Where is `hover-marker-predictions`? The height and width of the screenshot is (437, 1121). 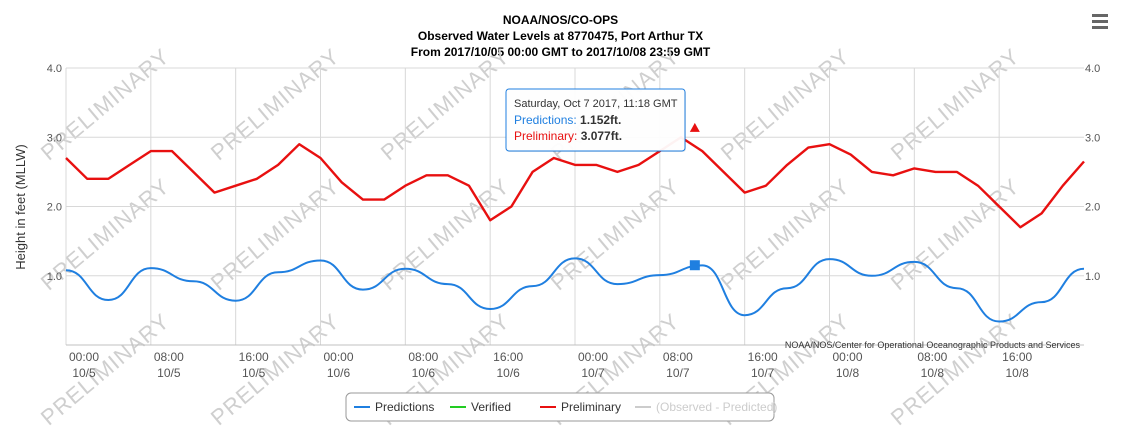
hover-marker-predictions is located at coordinates (694, 265).